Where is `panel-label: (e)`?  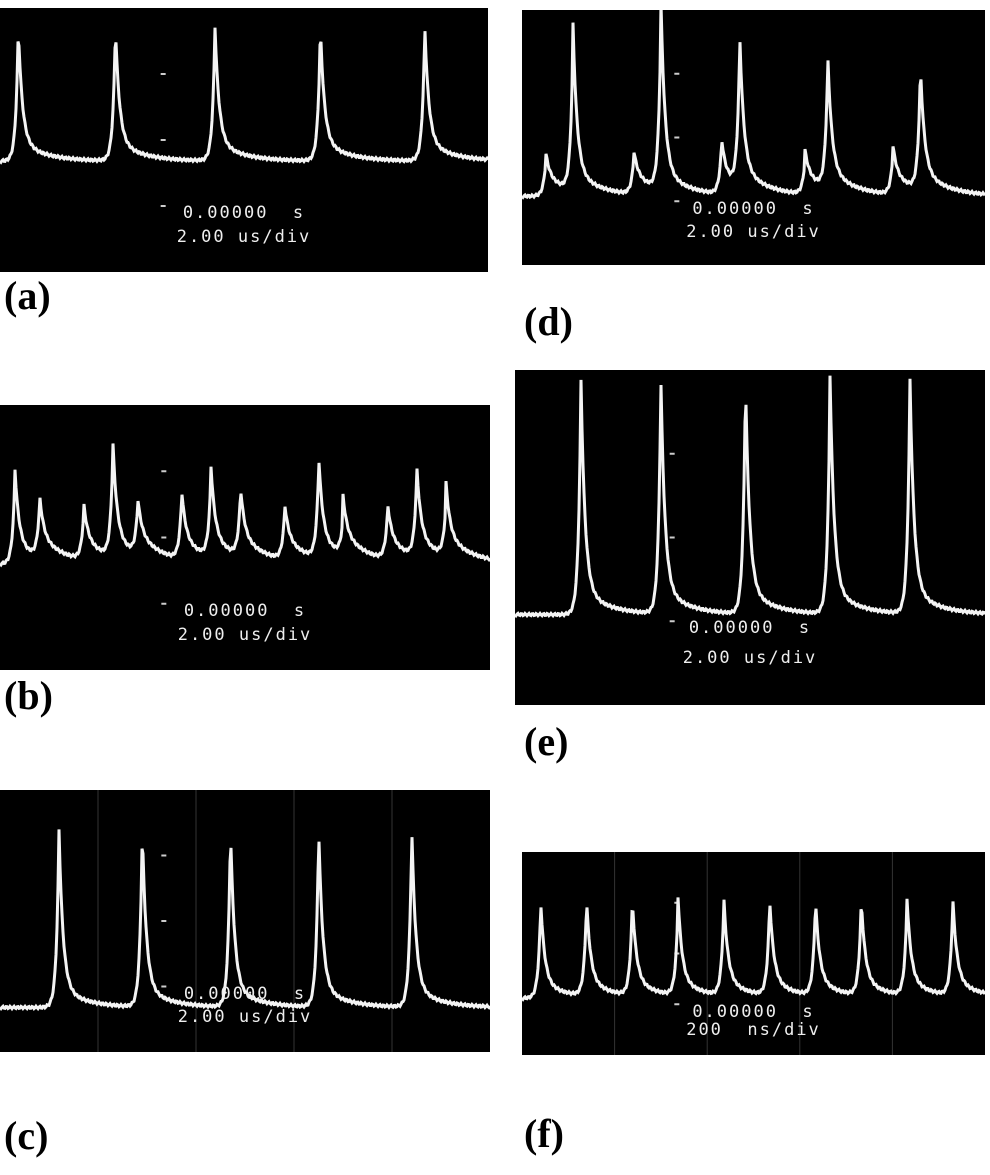 panel-label: (e) is located at coordinates (546, 741).